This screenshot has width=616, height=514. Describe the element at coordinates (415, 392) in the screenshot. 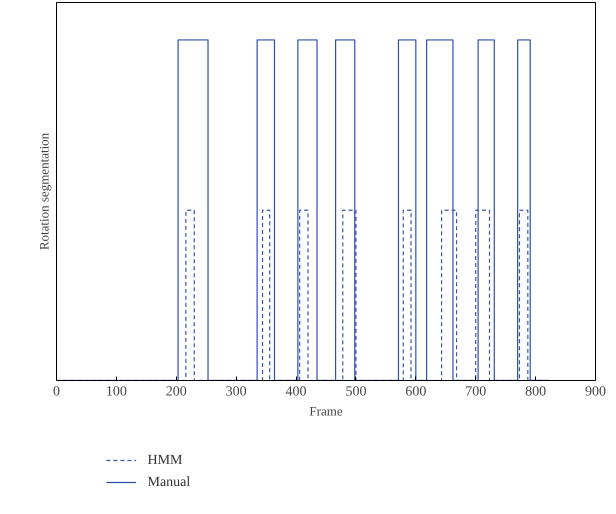

I see `x-tick-label: 600` at that location.